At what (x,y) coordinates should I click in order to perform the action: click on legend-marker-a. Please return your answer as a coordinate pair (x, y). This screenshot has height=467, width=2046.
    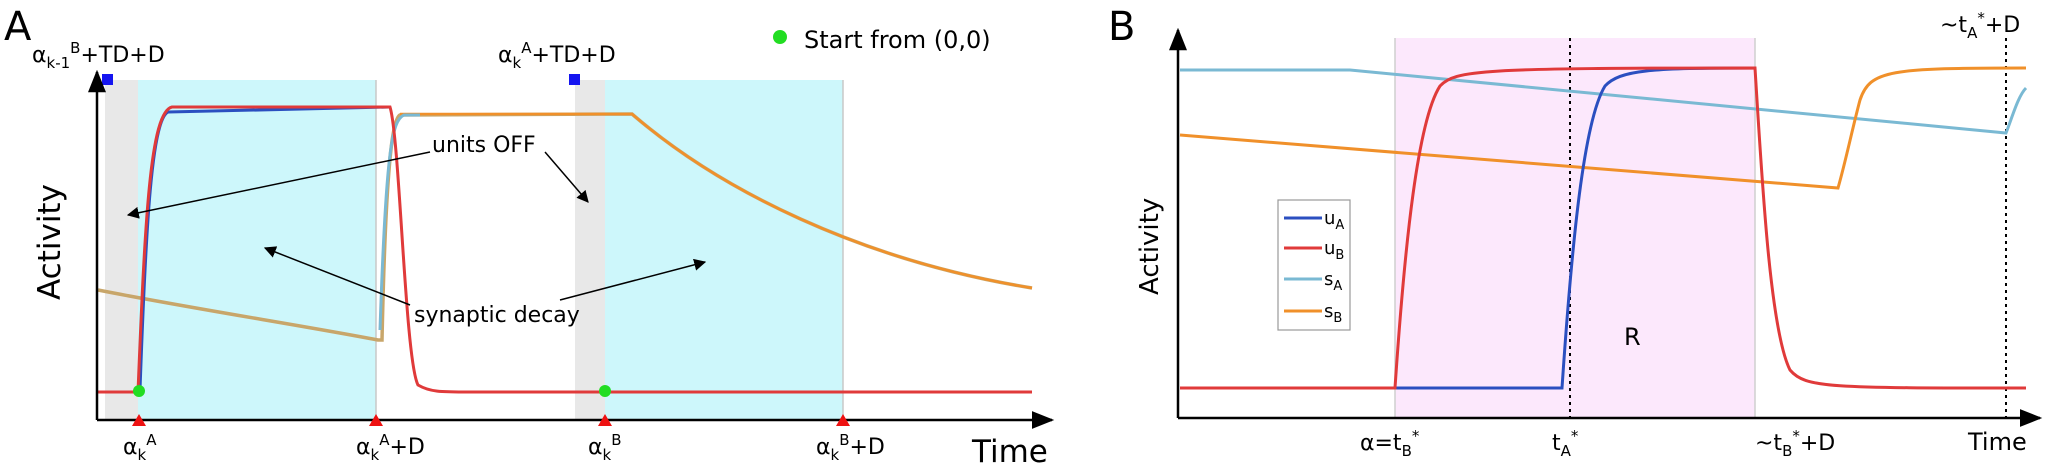
    Looking at the image, I should click on (780, 37).